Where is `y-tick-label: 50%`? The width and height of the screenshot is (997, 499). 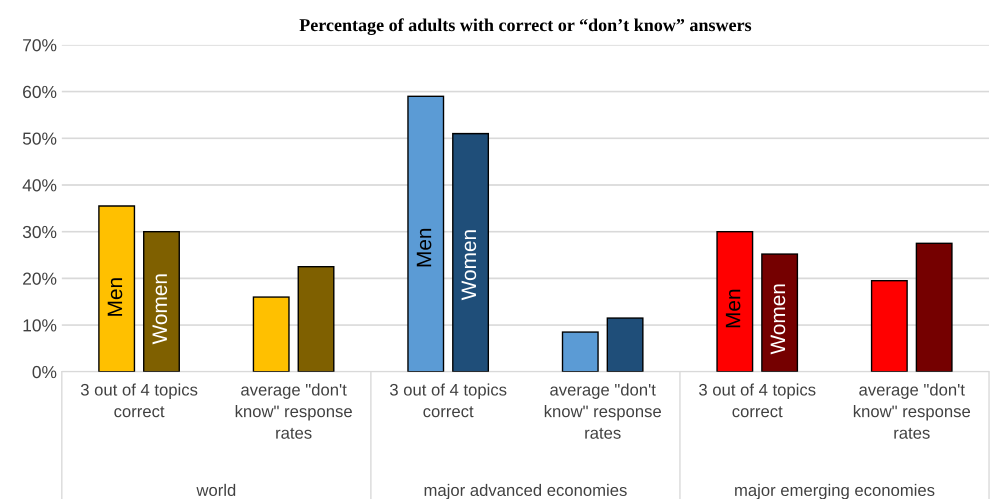
y-tick-label: 50% is located at coordinates (39, 138).